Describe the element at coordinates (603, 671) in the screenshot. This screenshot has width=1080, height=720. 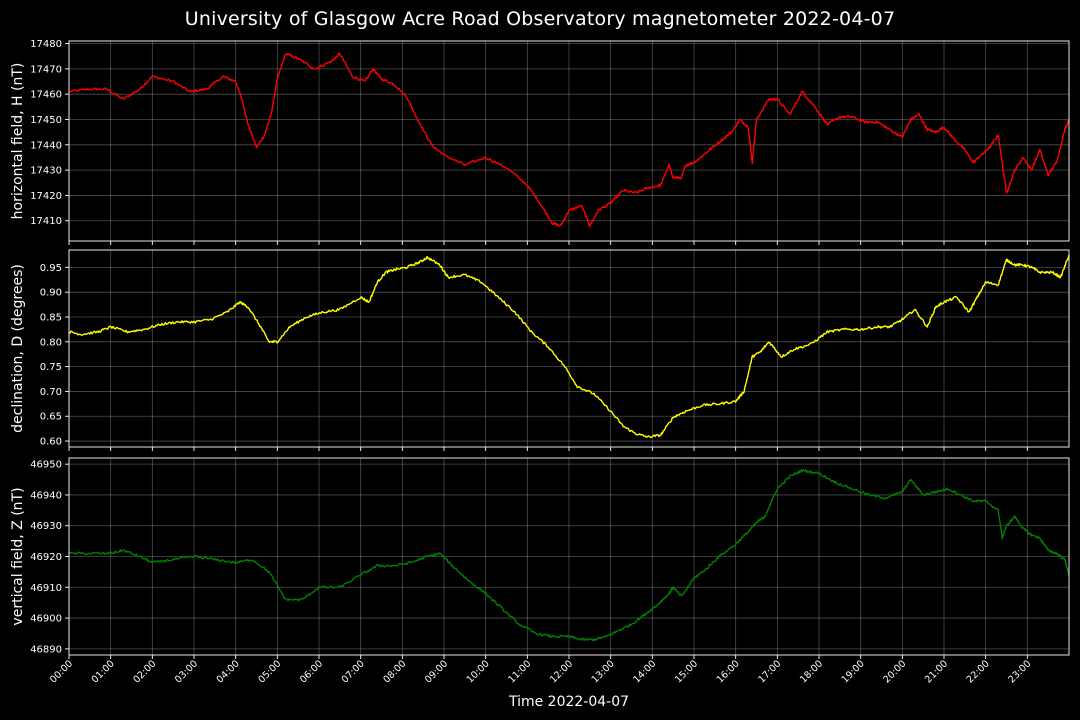
I see `x-tick-label: 13:00` at that location.